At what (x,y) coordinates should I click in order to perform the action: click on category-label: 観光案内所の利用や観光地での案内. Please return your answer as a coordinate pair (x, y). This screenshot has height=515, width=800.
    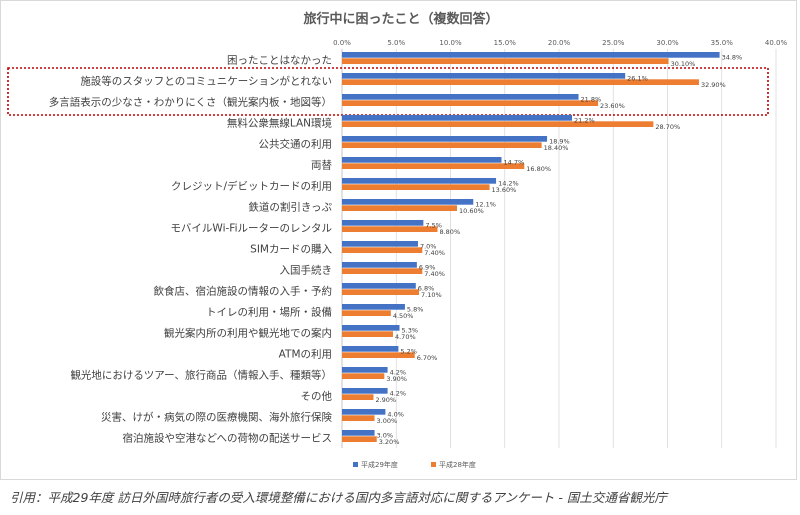
    Looking at the image, I should click on (248, 333).